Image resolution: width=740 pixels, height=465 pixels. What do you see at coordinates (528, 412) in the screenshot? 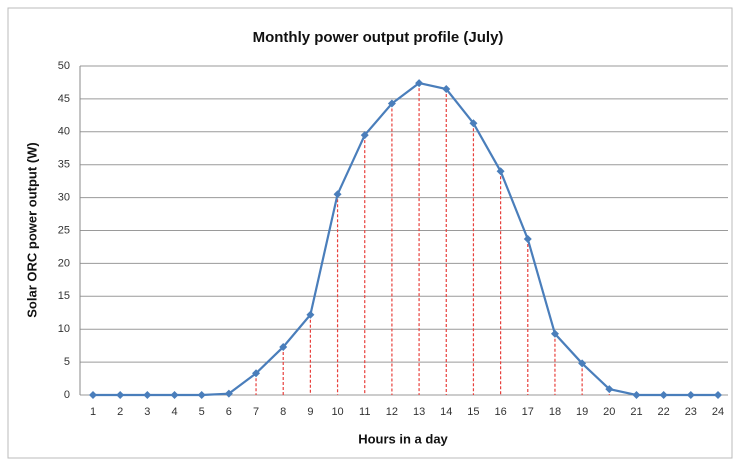
I see `x-tick-label: 17` at bounding box center [528, 412].